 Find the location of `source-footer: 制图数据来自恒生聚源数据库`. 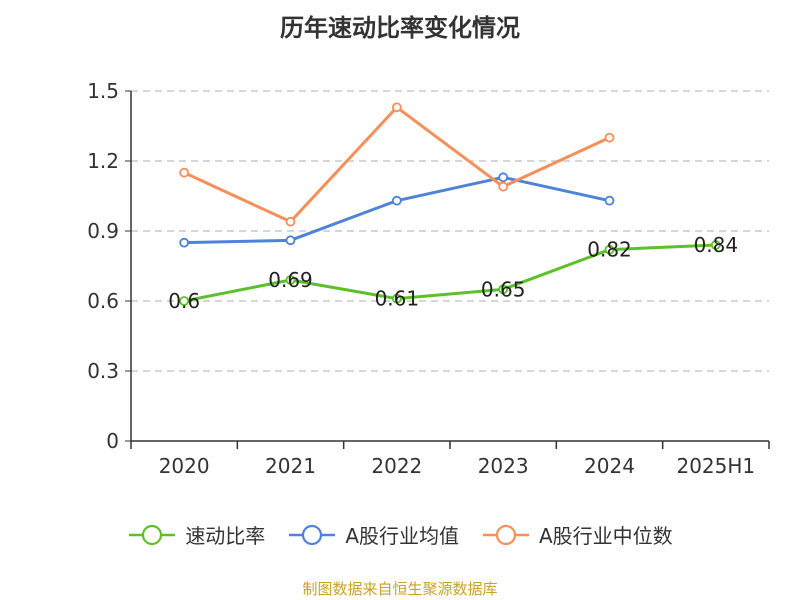

source-footer: 制图数据来自恒生聚源数据库 is located at coordinates (400, 589).